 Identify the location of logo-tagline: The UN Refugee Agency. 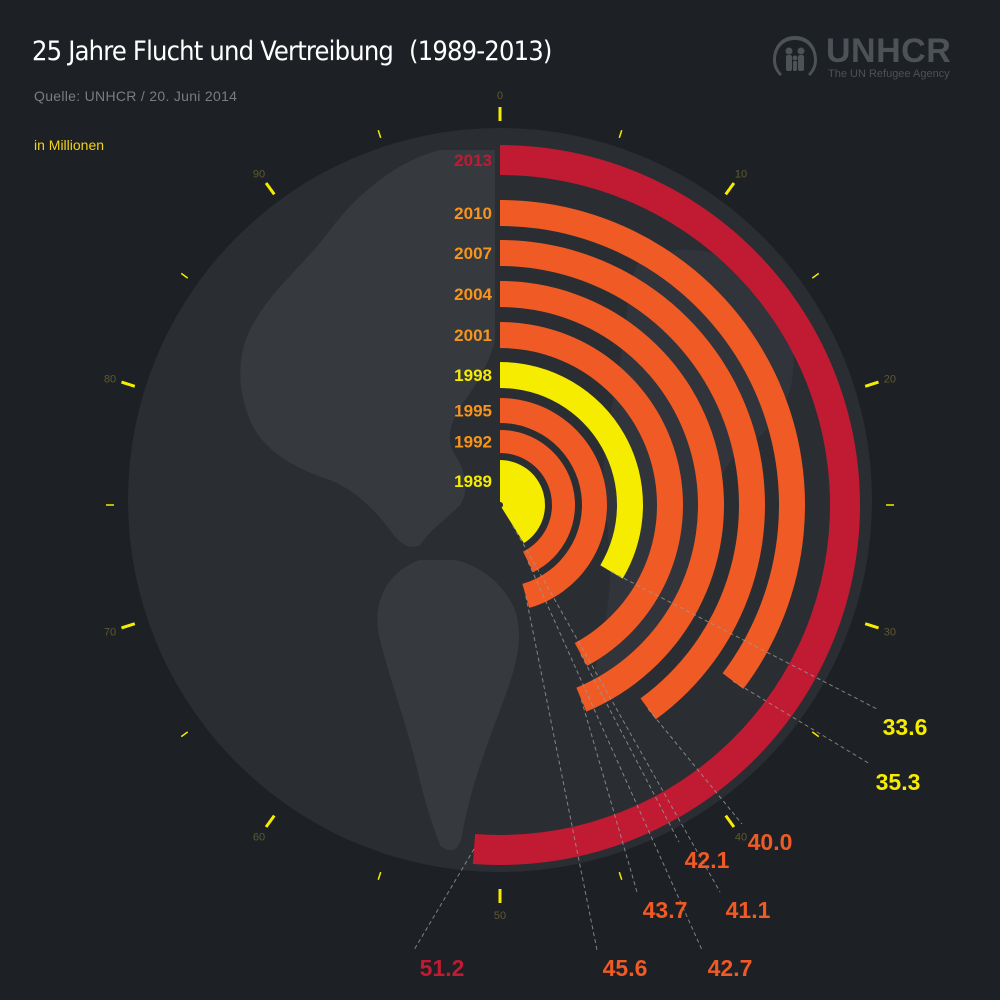
(889, 74).